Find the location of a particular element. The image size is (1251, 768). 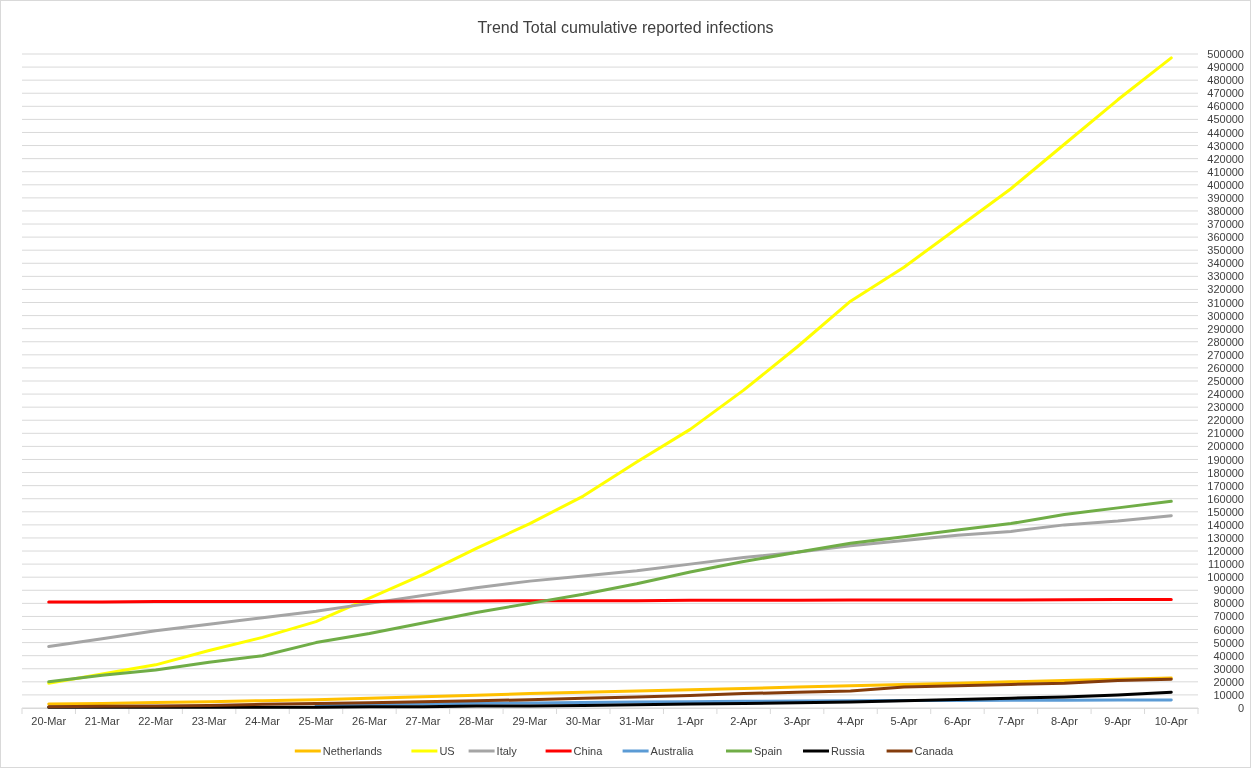

x-tick-label: 26-Mar is located at coordinates (370, 721).